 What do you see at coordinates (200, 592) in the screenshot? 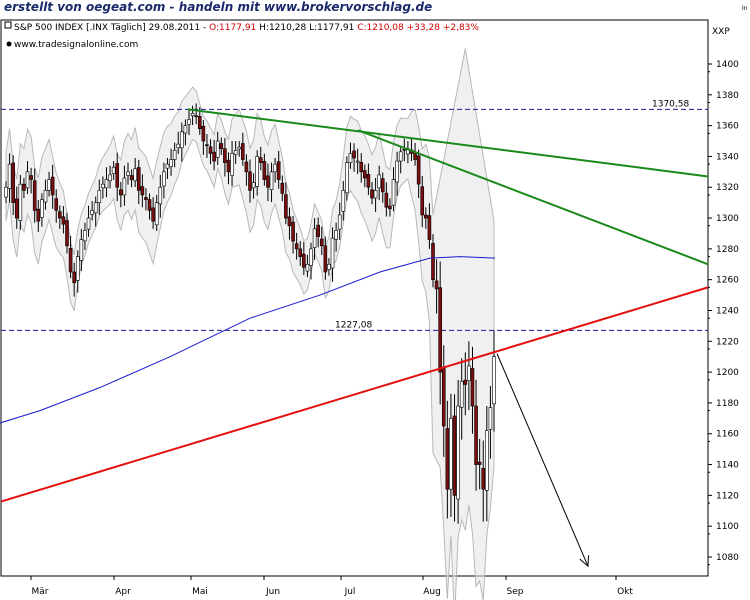
I see `x-tick-label: Mai` at bounding box center [200, 592].